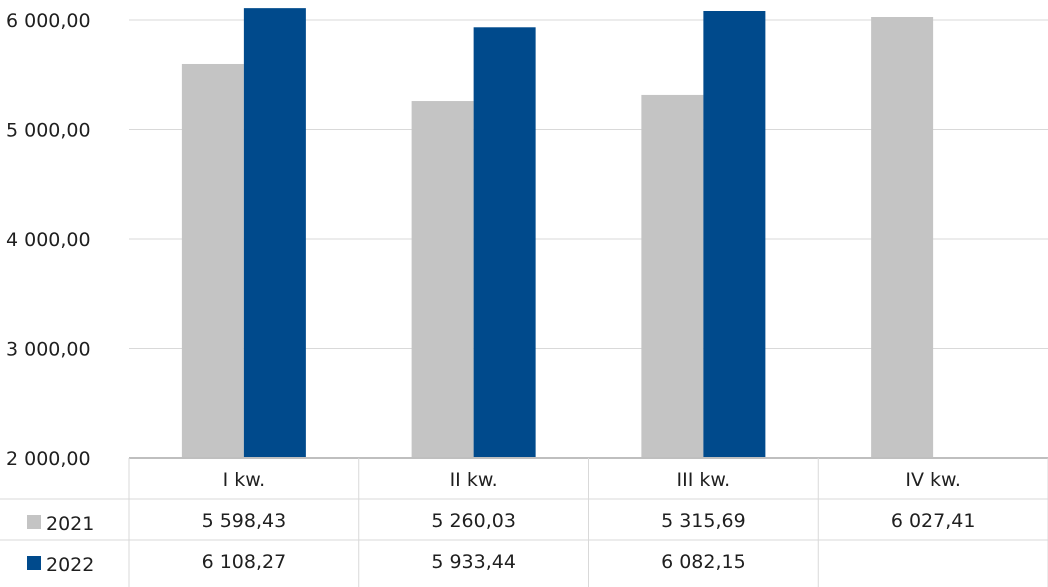  What do you see at coordinates (474, 480) in the screenshot?
I see `x-category-label: II kw.` at bounding box center [474, 480].